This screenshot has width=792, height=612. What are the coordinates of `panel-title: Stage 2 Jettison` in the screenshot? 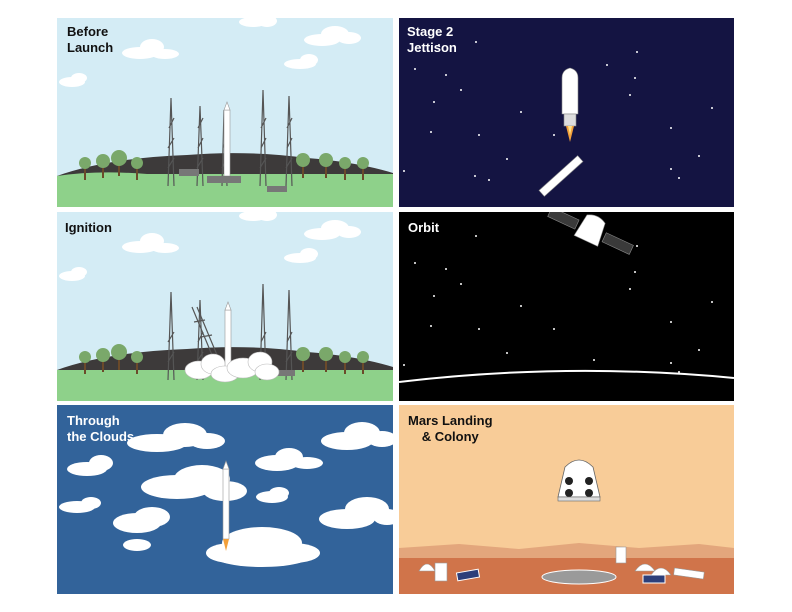 It's located at (432, 39).